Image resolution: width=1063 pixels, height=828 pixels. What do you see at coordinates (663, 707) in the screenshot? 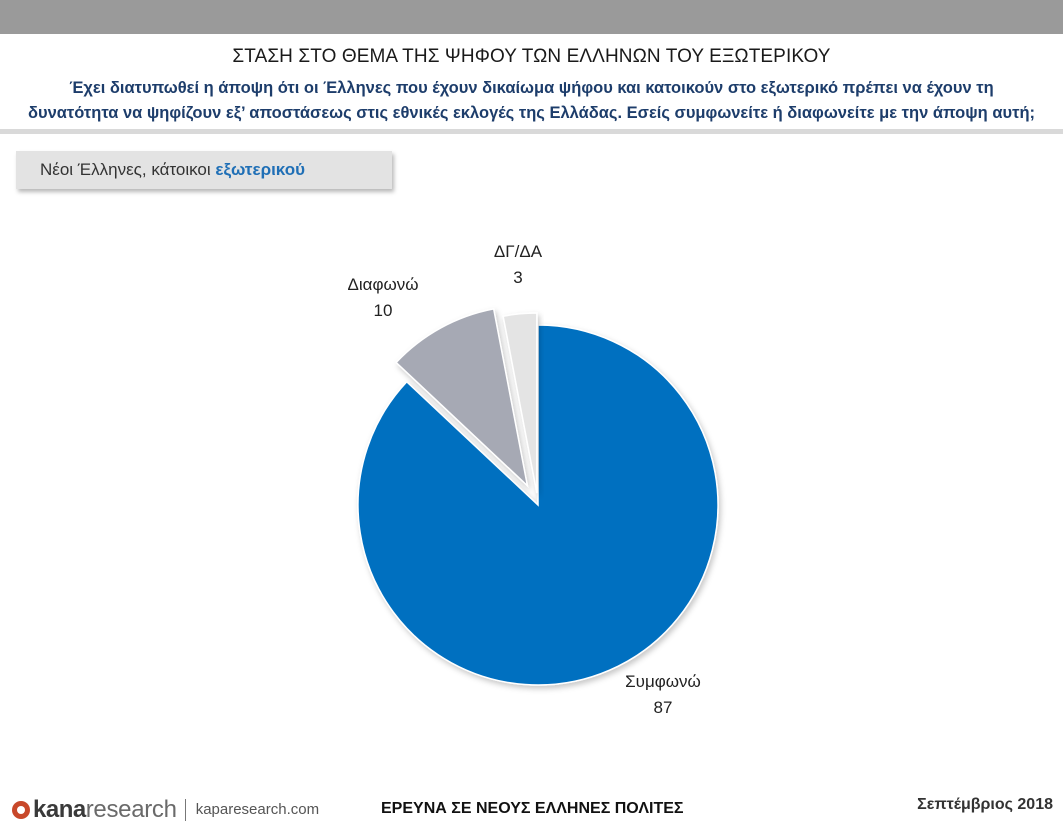
I see `slice-value-1: 87` at bounding box center [663, 707].